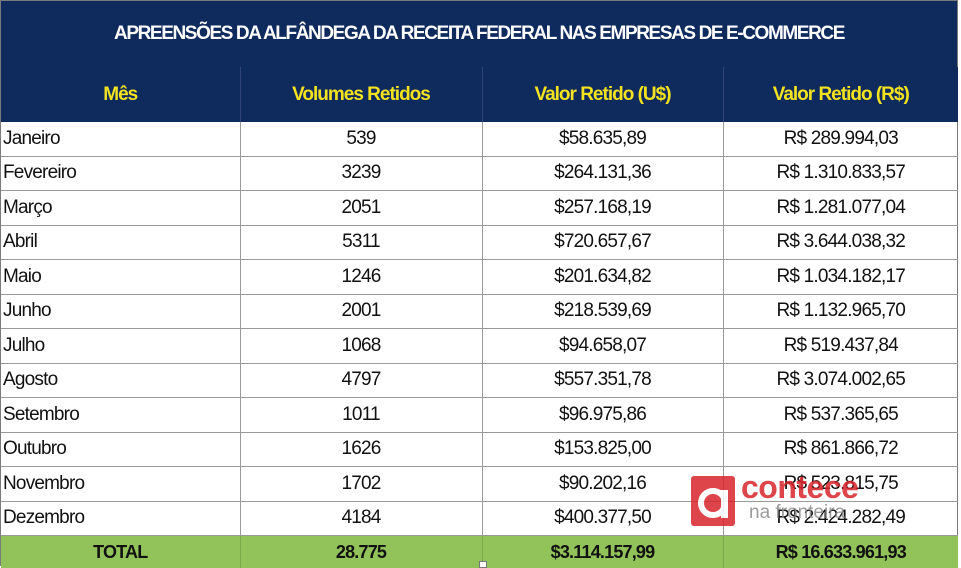 This screenshot has height=568, width=961. I want to click on cell-value-usd: $90.202,16, so click(603, 484).